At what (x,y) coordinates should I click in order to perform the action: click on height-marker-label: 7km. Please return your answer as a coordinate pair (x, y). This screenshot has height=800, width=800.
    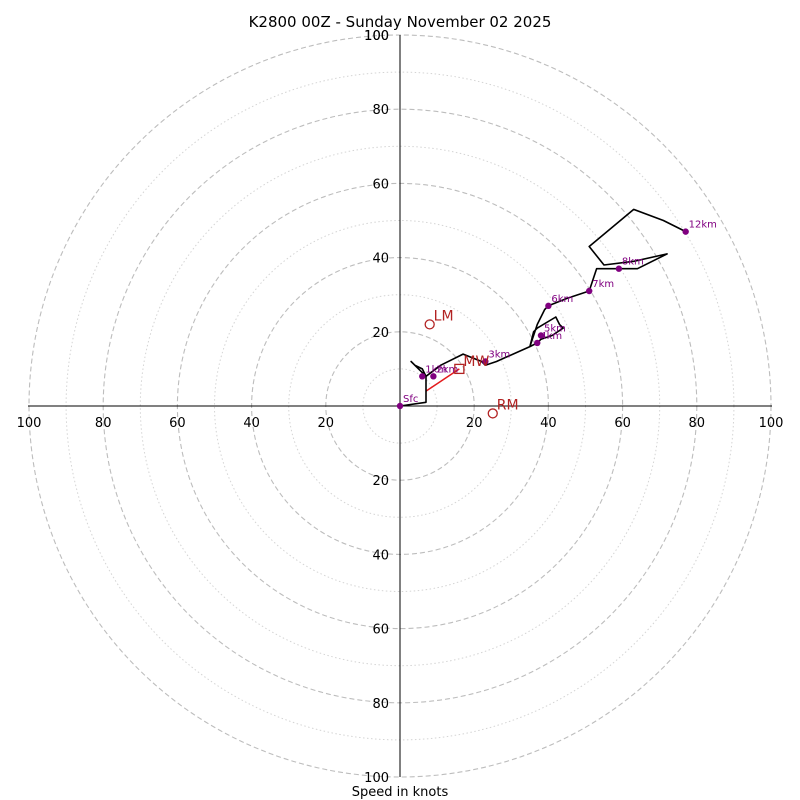
    Looking at the image, I should click on (603, 284).